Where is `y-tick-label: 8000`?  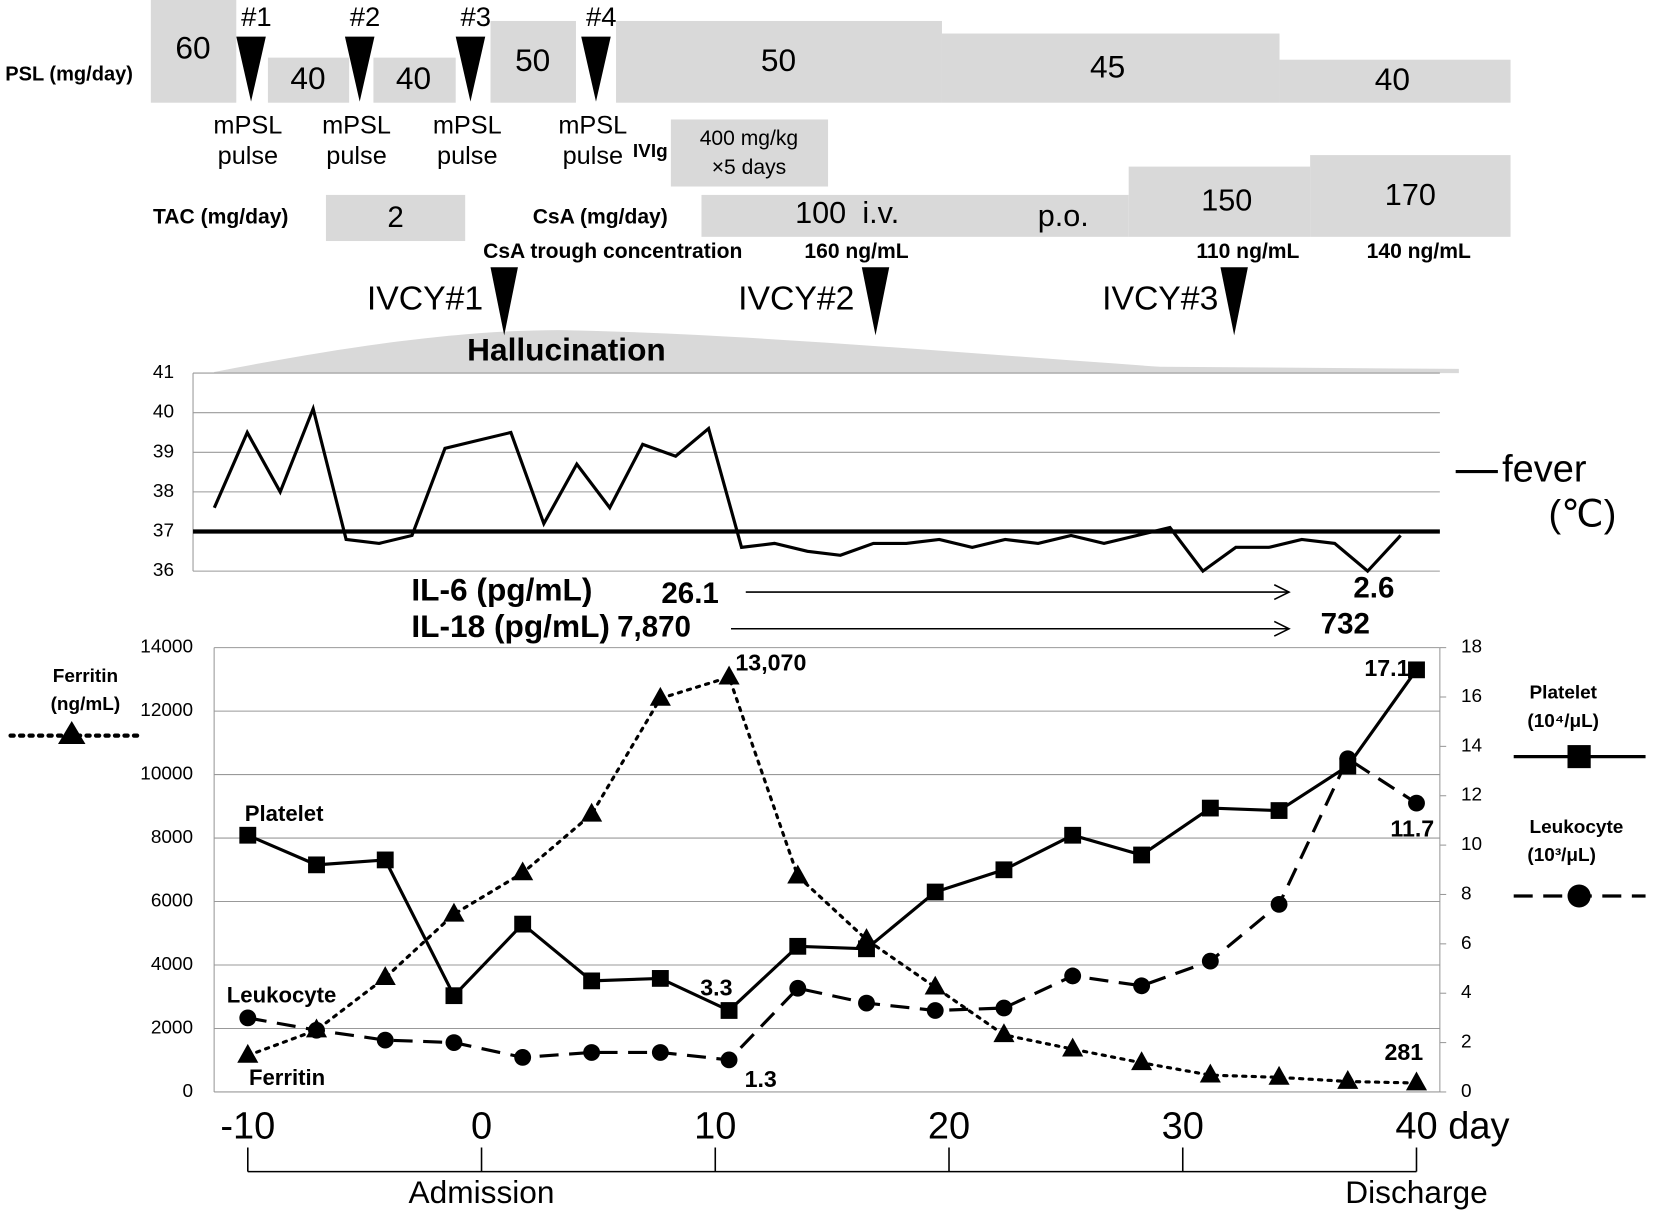 y-tick-label: 8000 is located at coordinates (172, 837).